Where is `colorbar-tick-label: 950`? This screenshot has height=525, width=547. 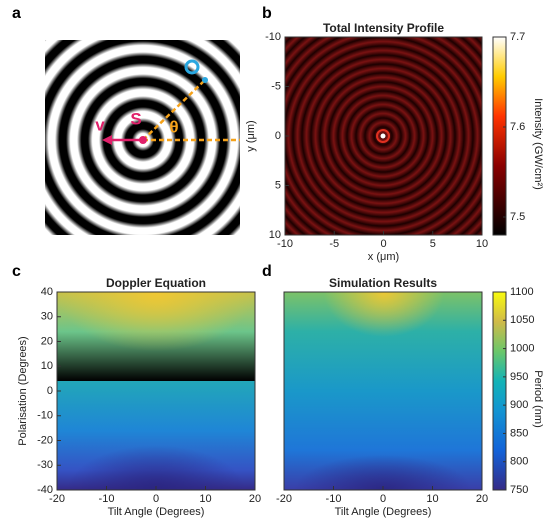 colorbar-tick-label: 950 is located at coordinates (519, 377).